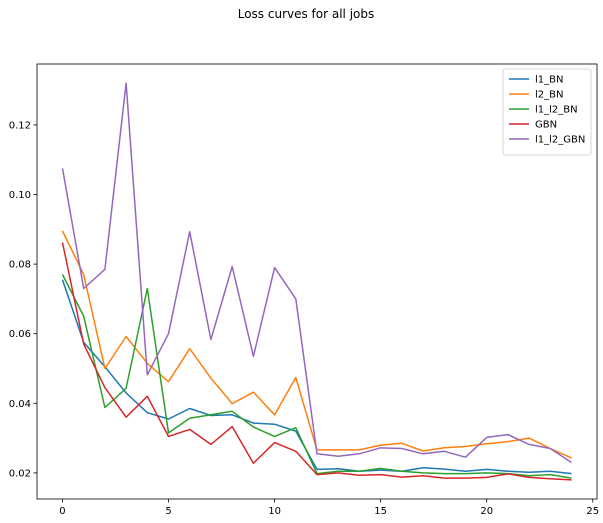 The image size is (603, 523). Describe the element at coordinates (62, 511) in the screenshot. I see `x-tick-label: 0` at that location.